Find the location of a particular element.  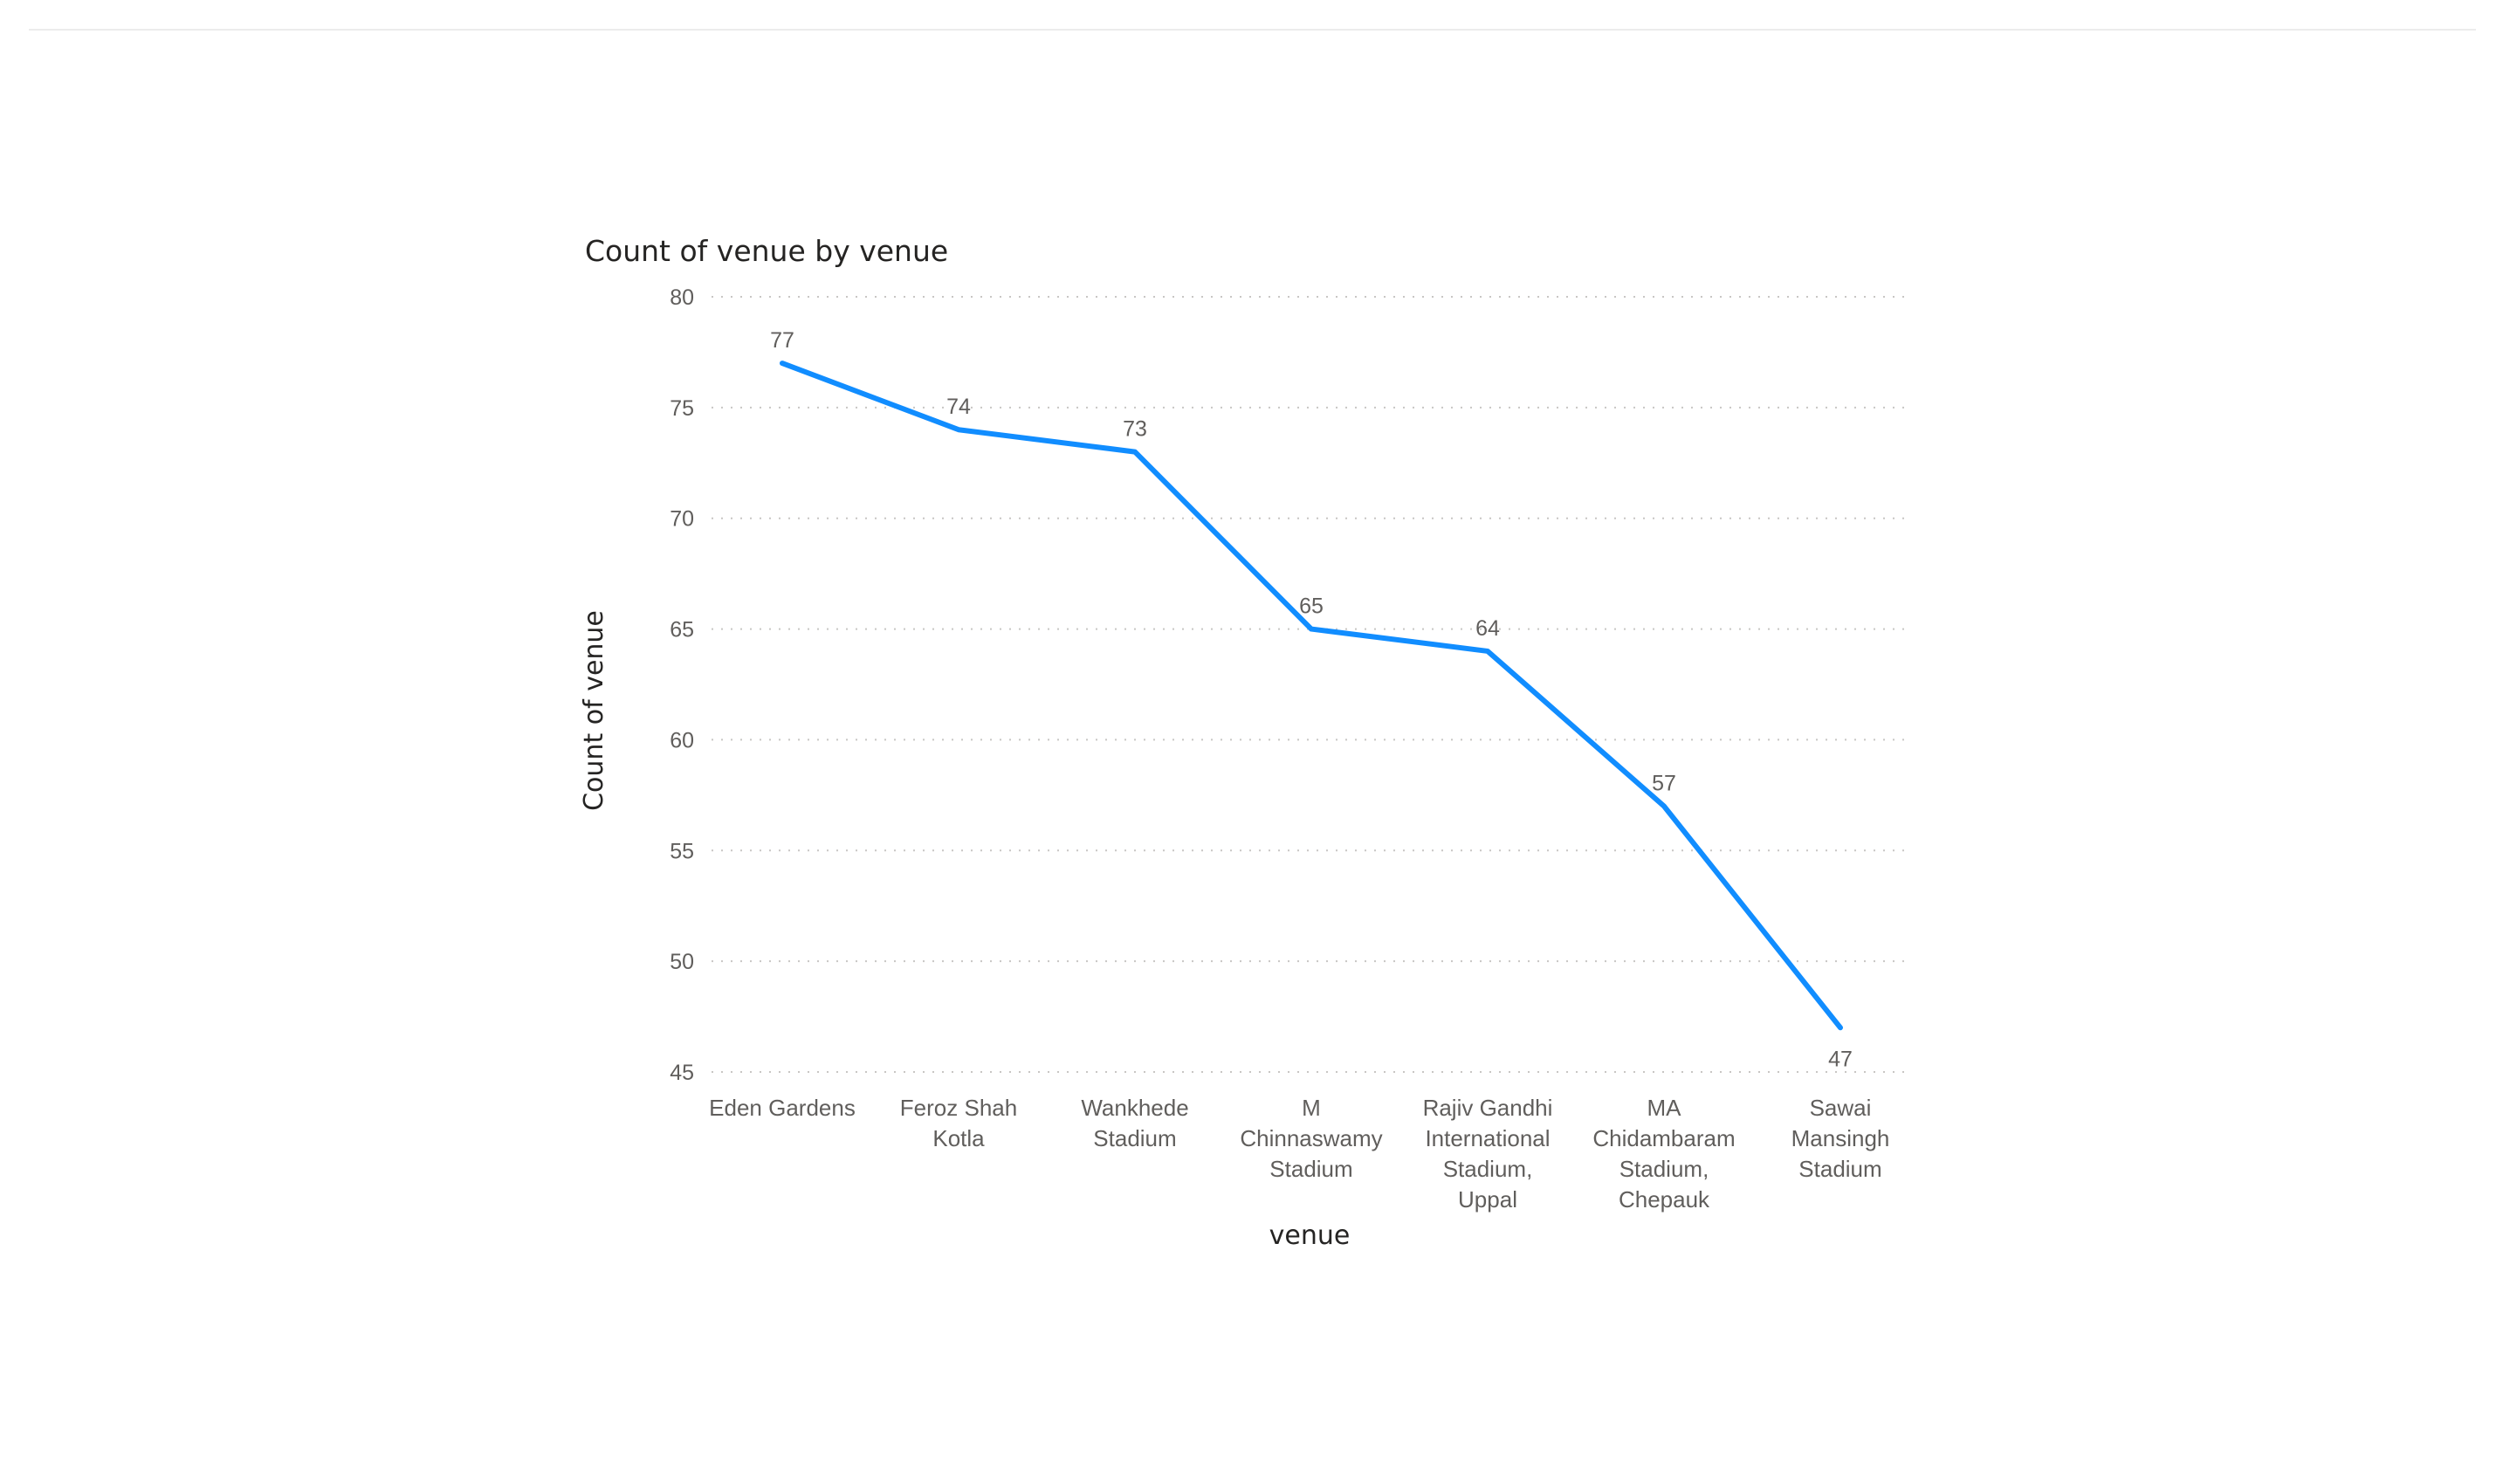

y-tick-label: 75 is located at coordinates (682, 409).